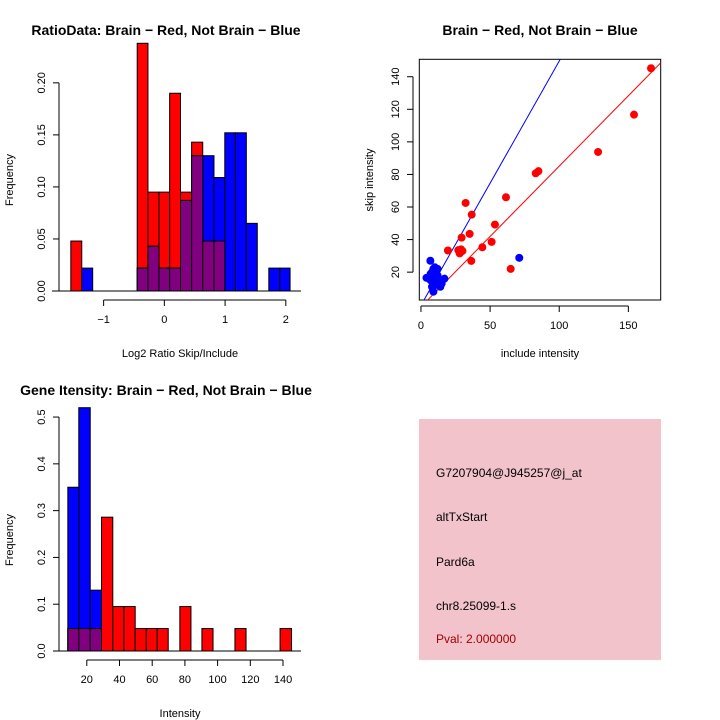 The height and width of the screenshot is (720, 720). I want to click on red-fit-line, so click(543, 181).